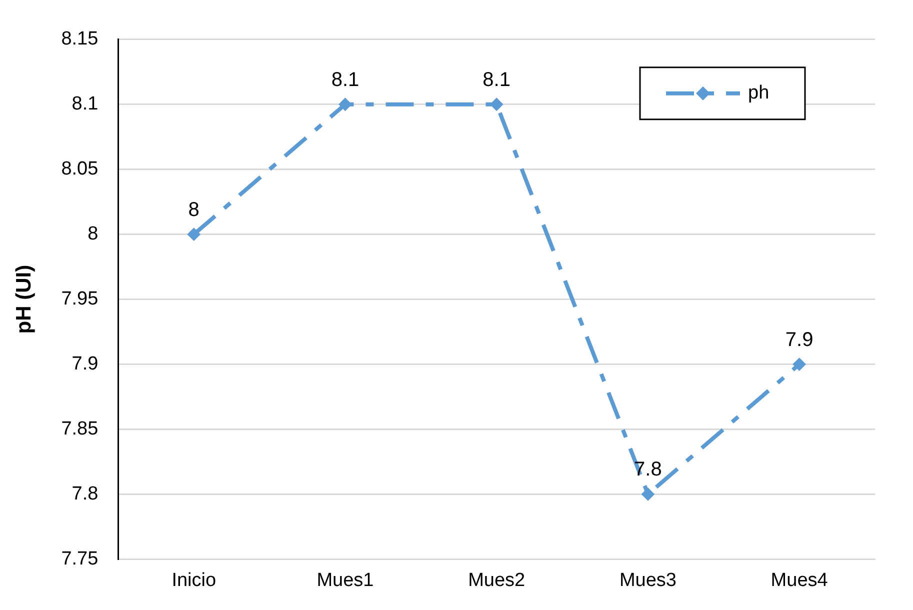 Image resolution: width=913 pixels, height=610 pixels. I want to click on data-label: 8, so click(194, 209).